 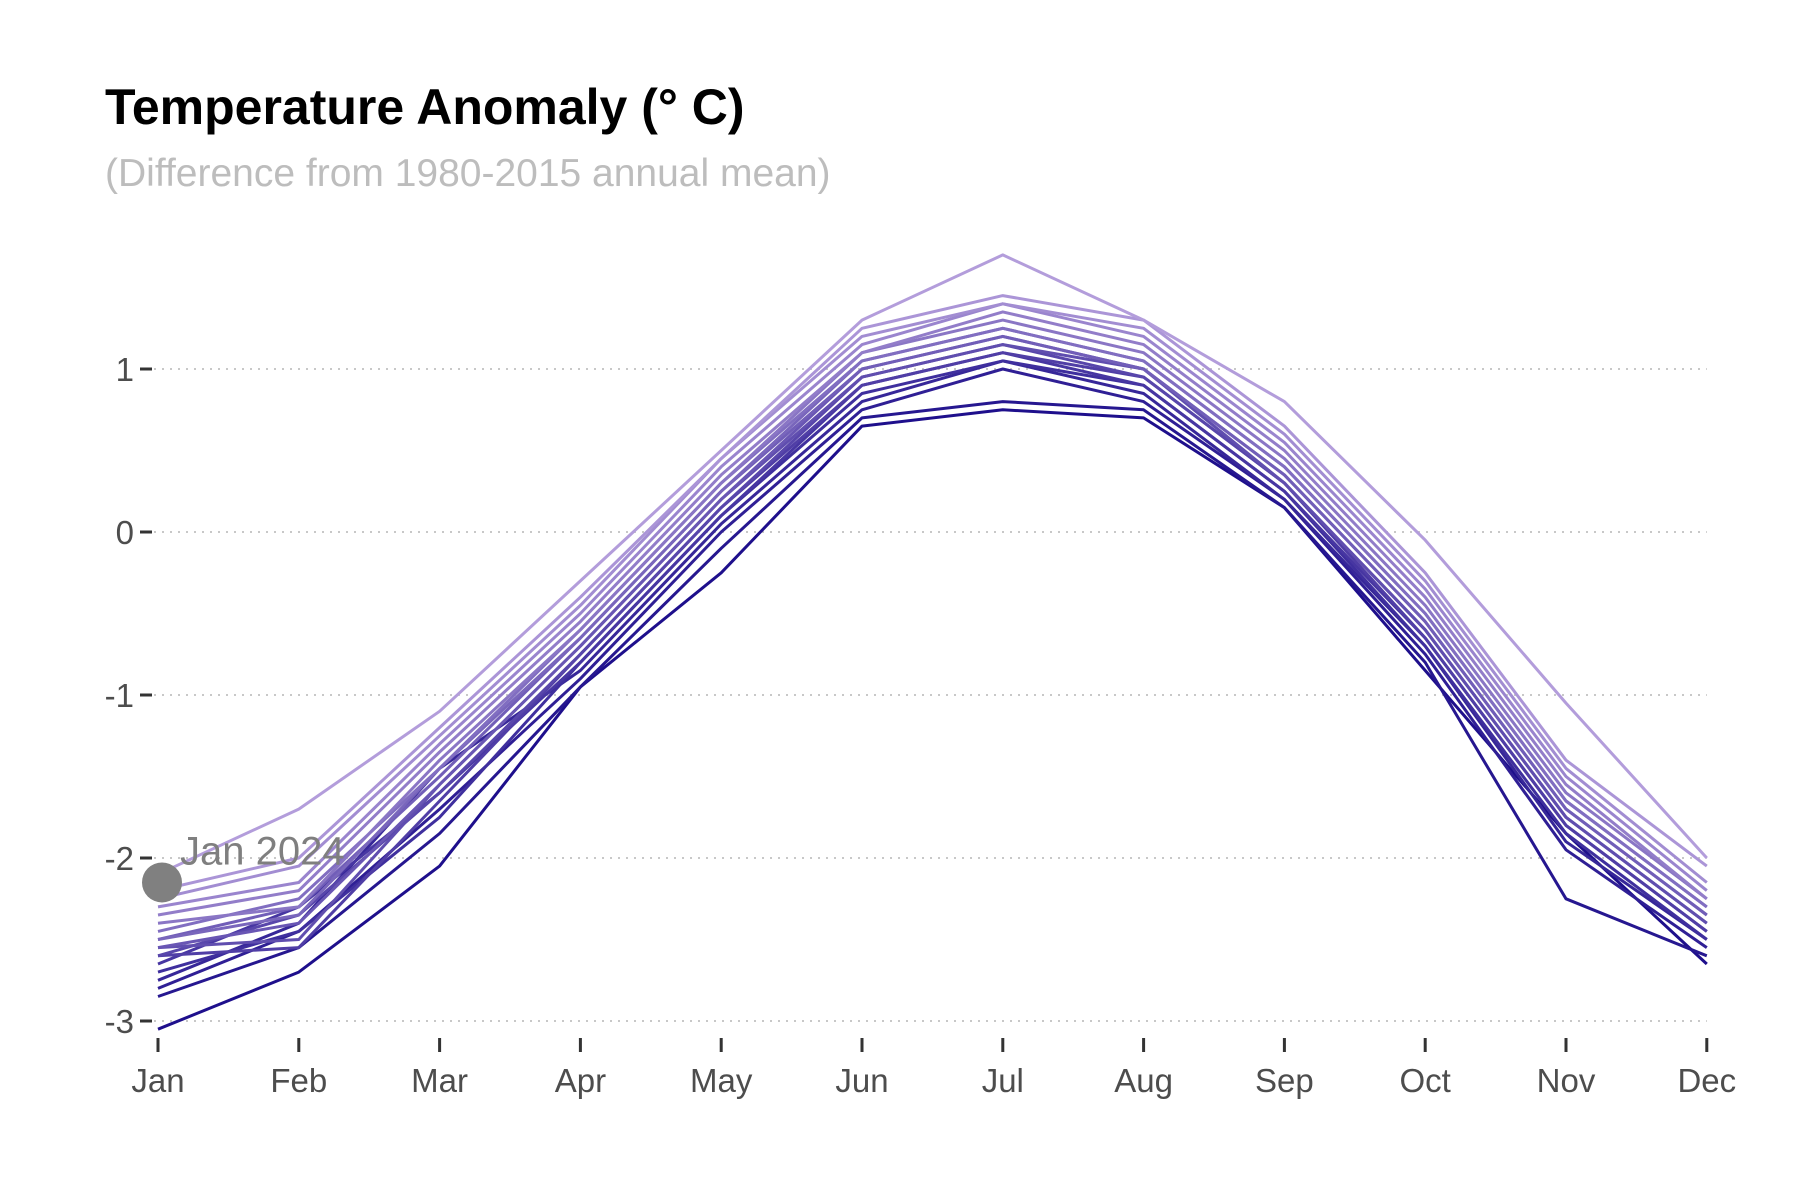 I want to click on chart-title: Temperature Anomaly (° C), so click(x=425, y=107).